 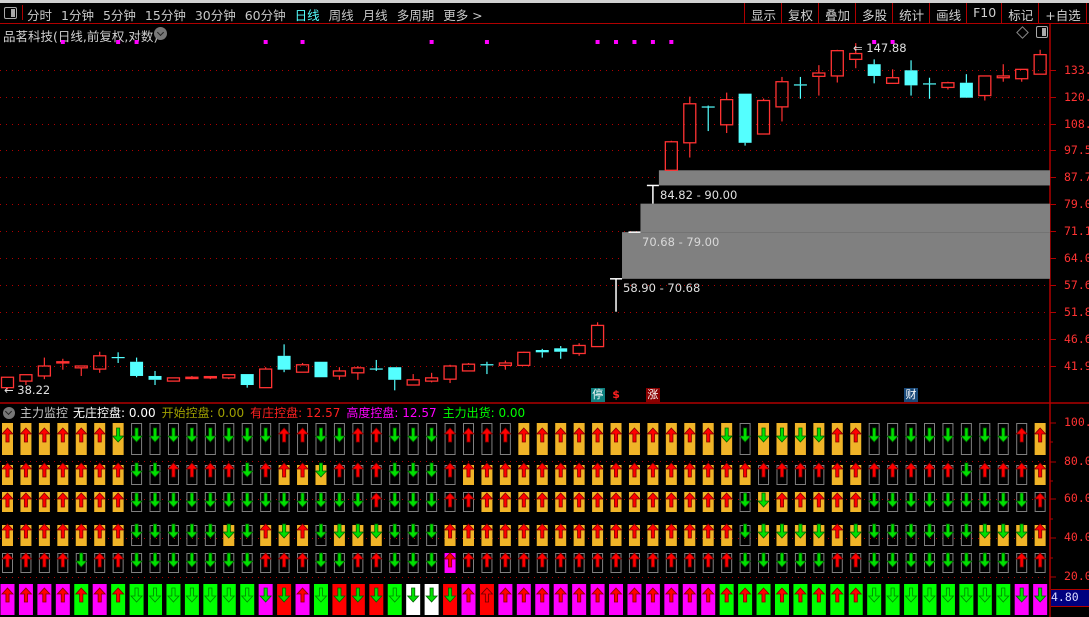 What do you see at coordinates (799, 13) in the screenshot?
I see `toolbar-button: 复权` at bounding box center [799, 13].